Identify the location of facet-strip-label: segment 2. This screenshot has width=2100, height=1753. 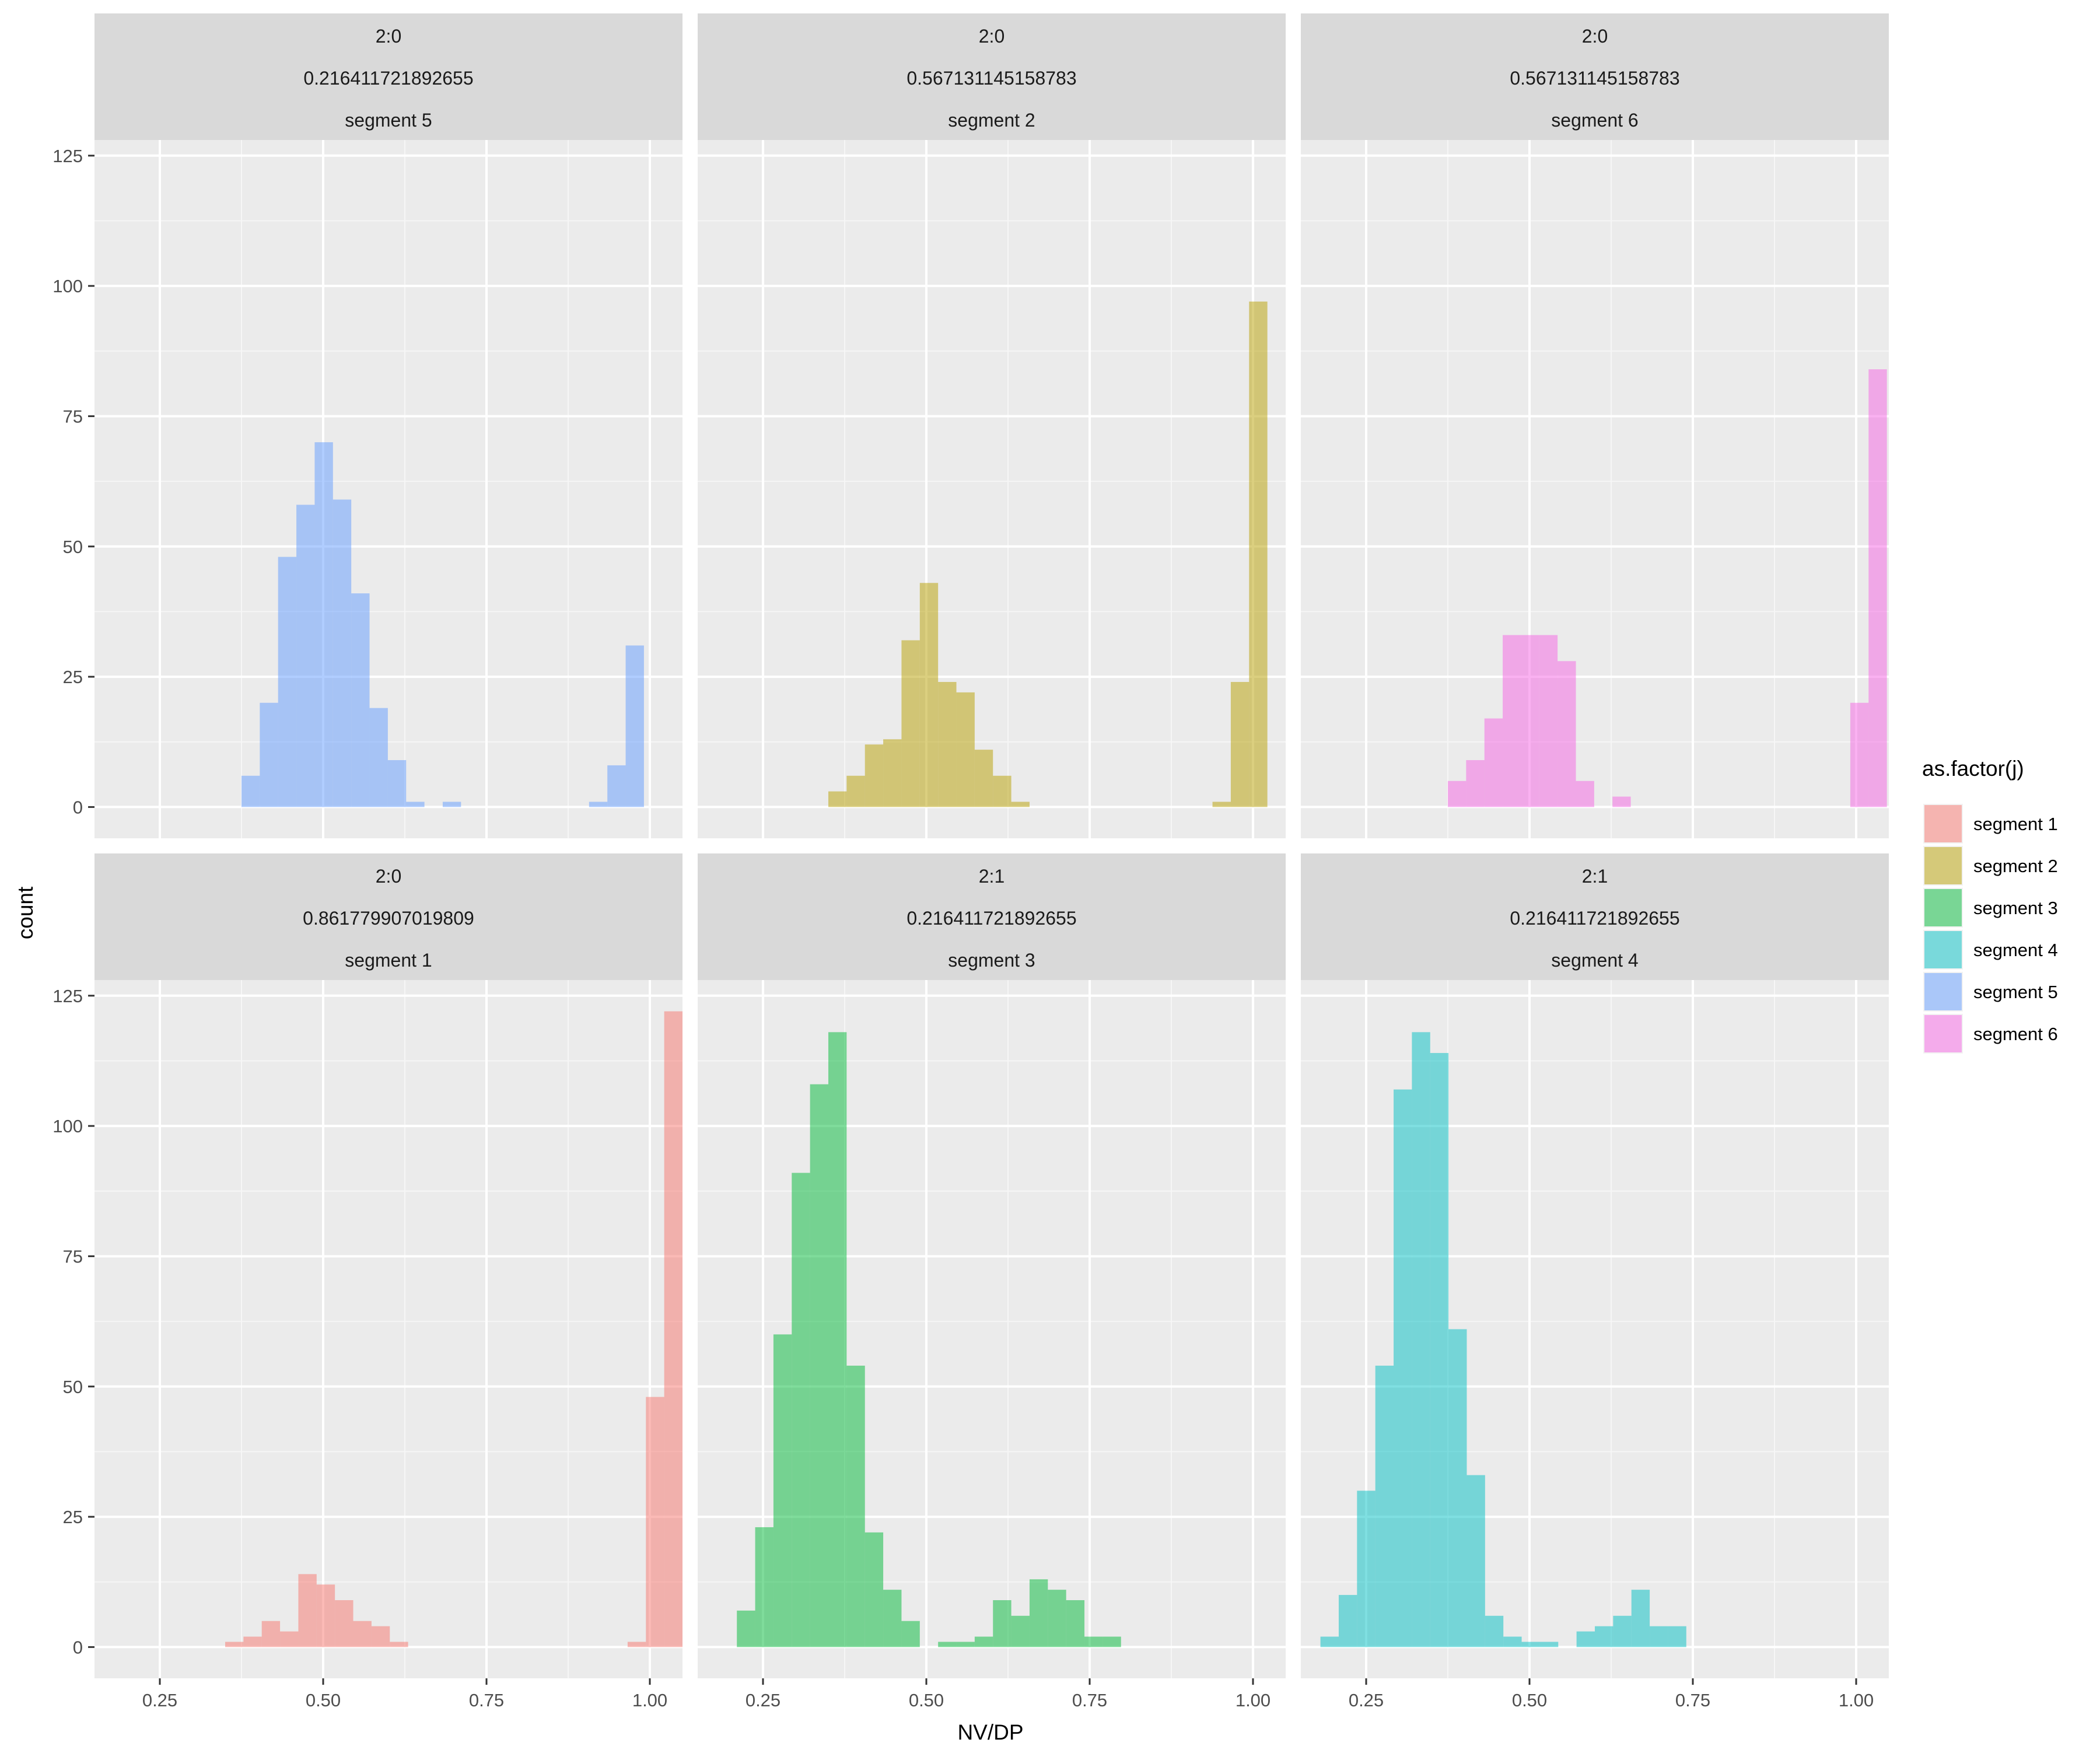
(991, 120).